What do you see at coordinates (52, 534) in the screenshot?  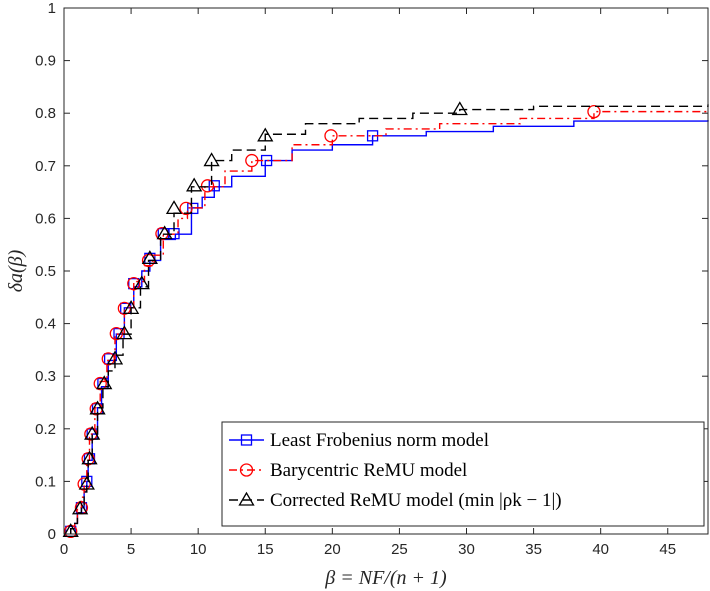 I see `y-tick-label: 0` at bounding box center [52, 534].